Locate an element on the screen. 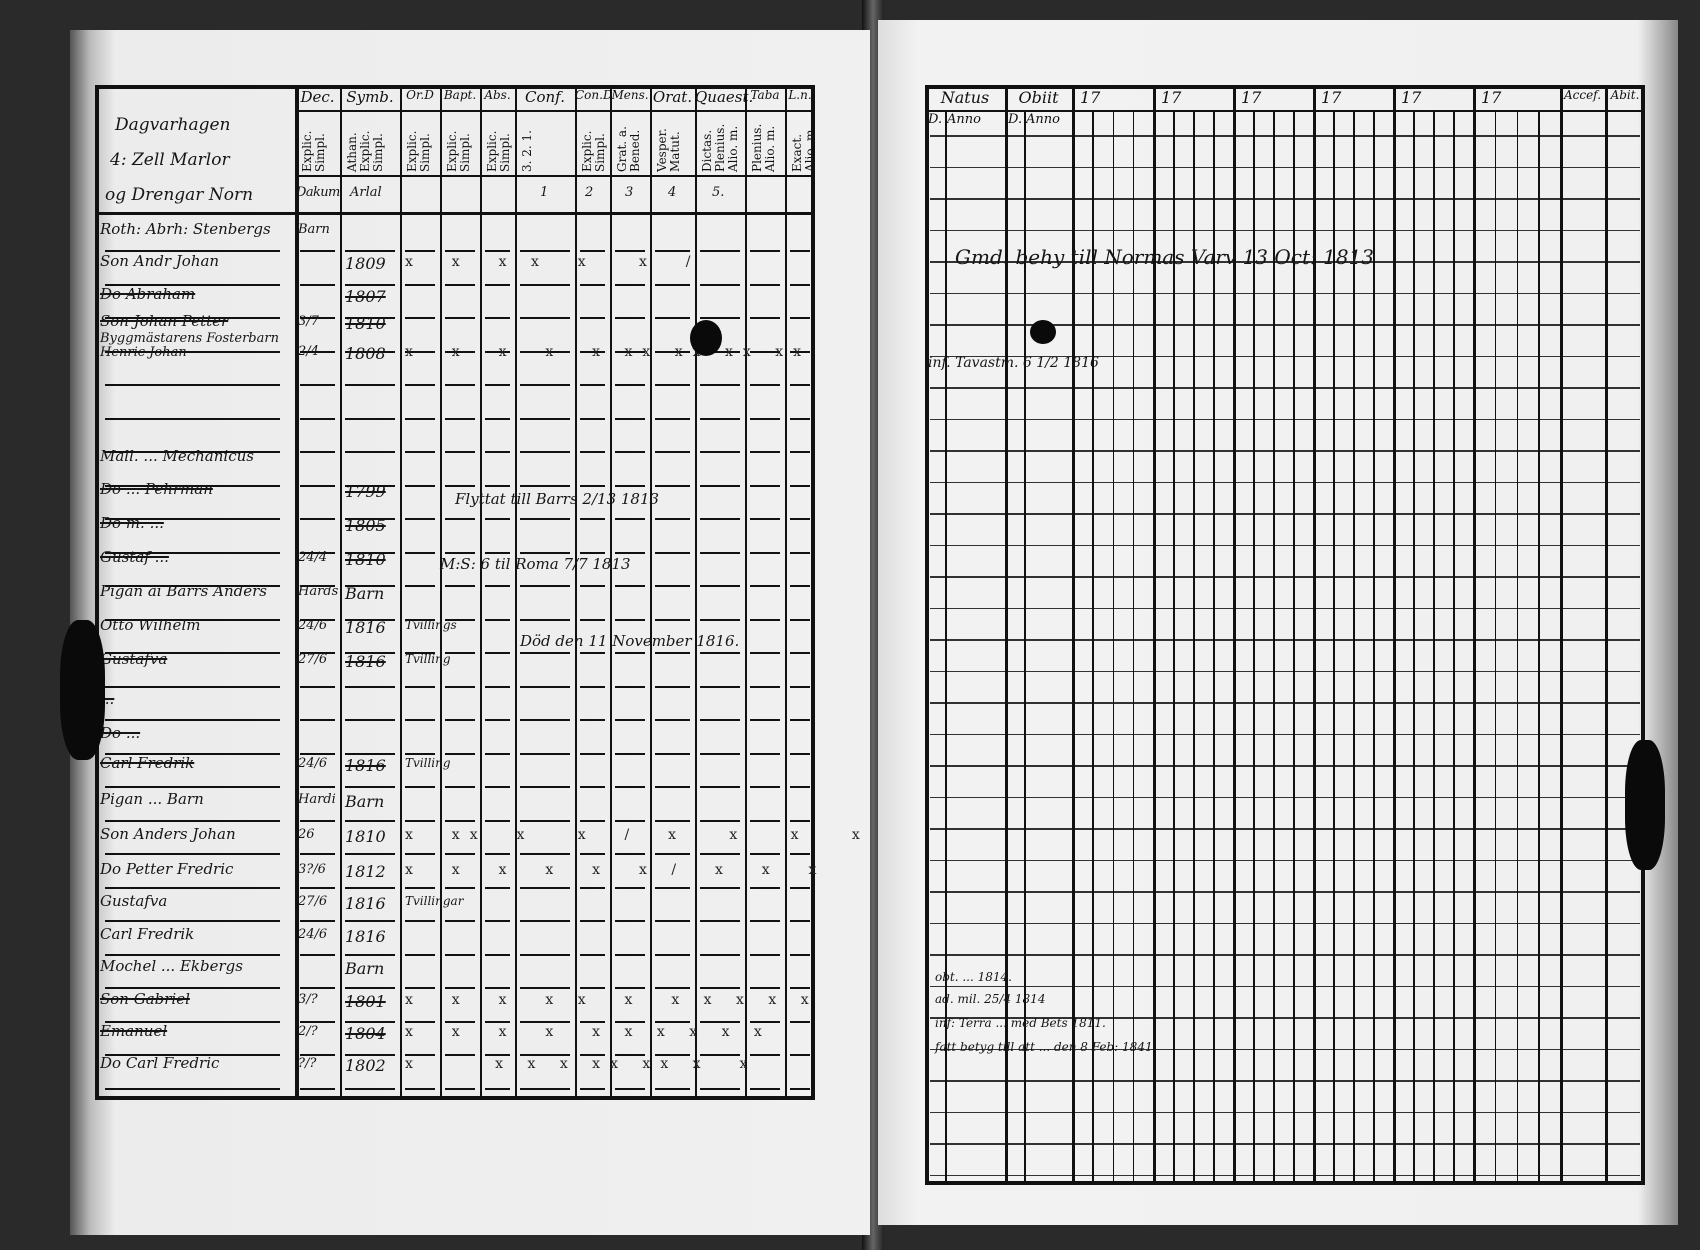  entry-name: Do Petter Fredric is located at coordinates (167, 869).